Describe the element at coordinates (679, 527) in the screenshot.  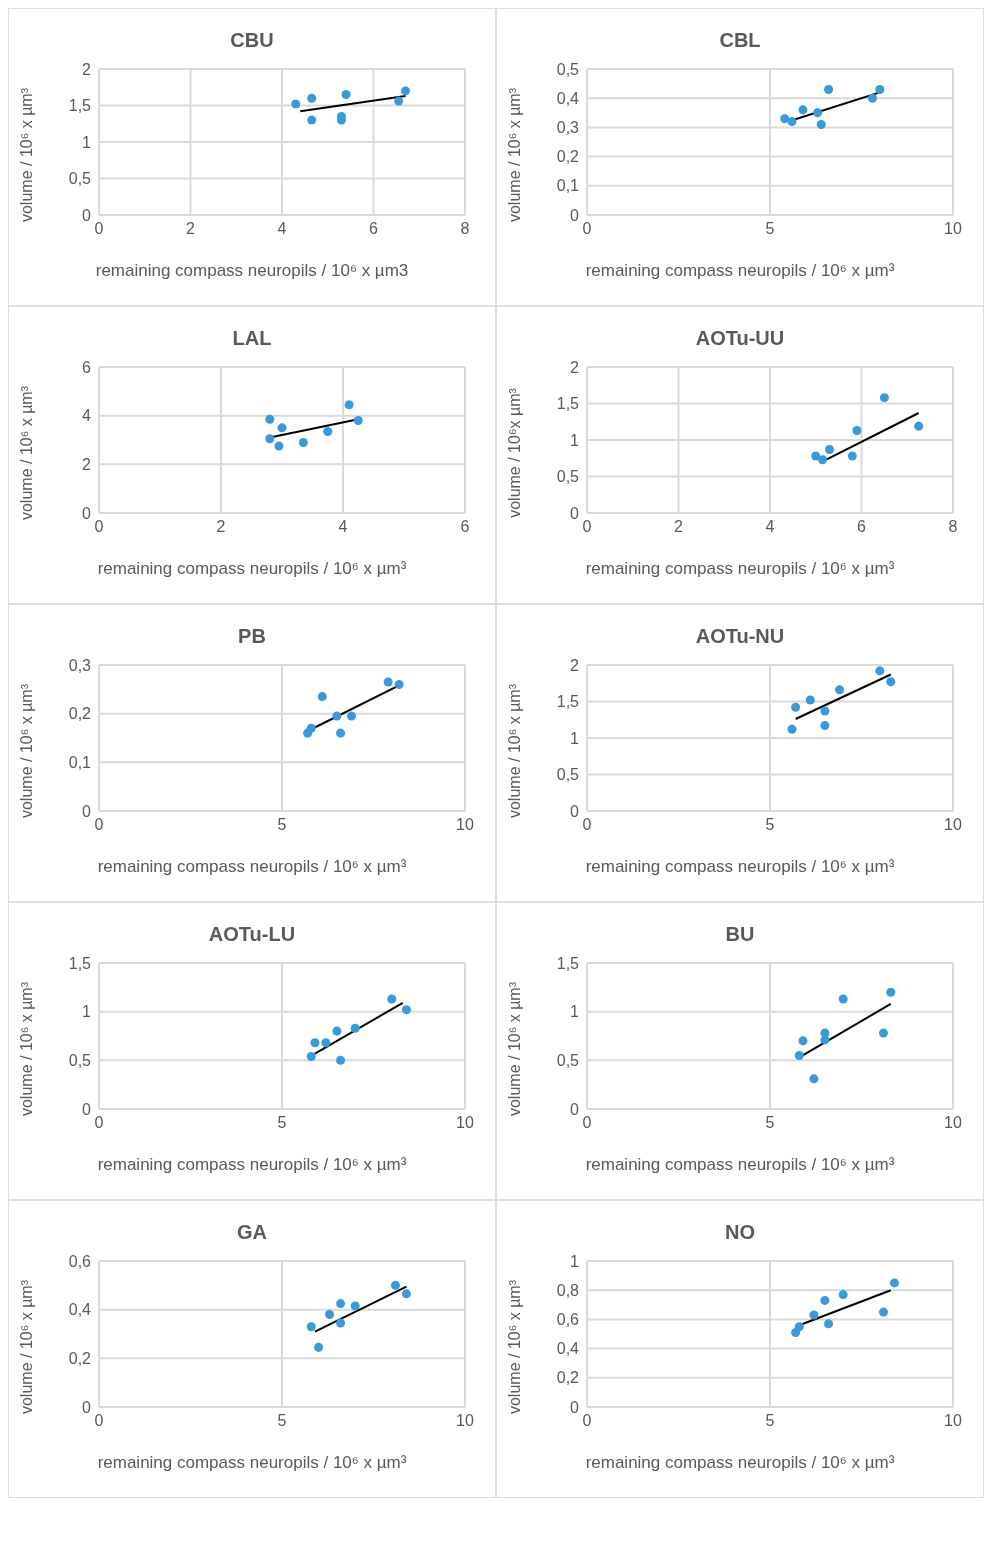
I see `x-tick-label: 2` at that location.